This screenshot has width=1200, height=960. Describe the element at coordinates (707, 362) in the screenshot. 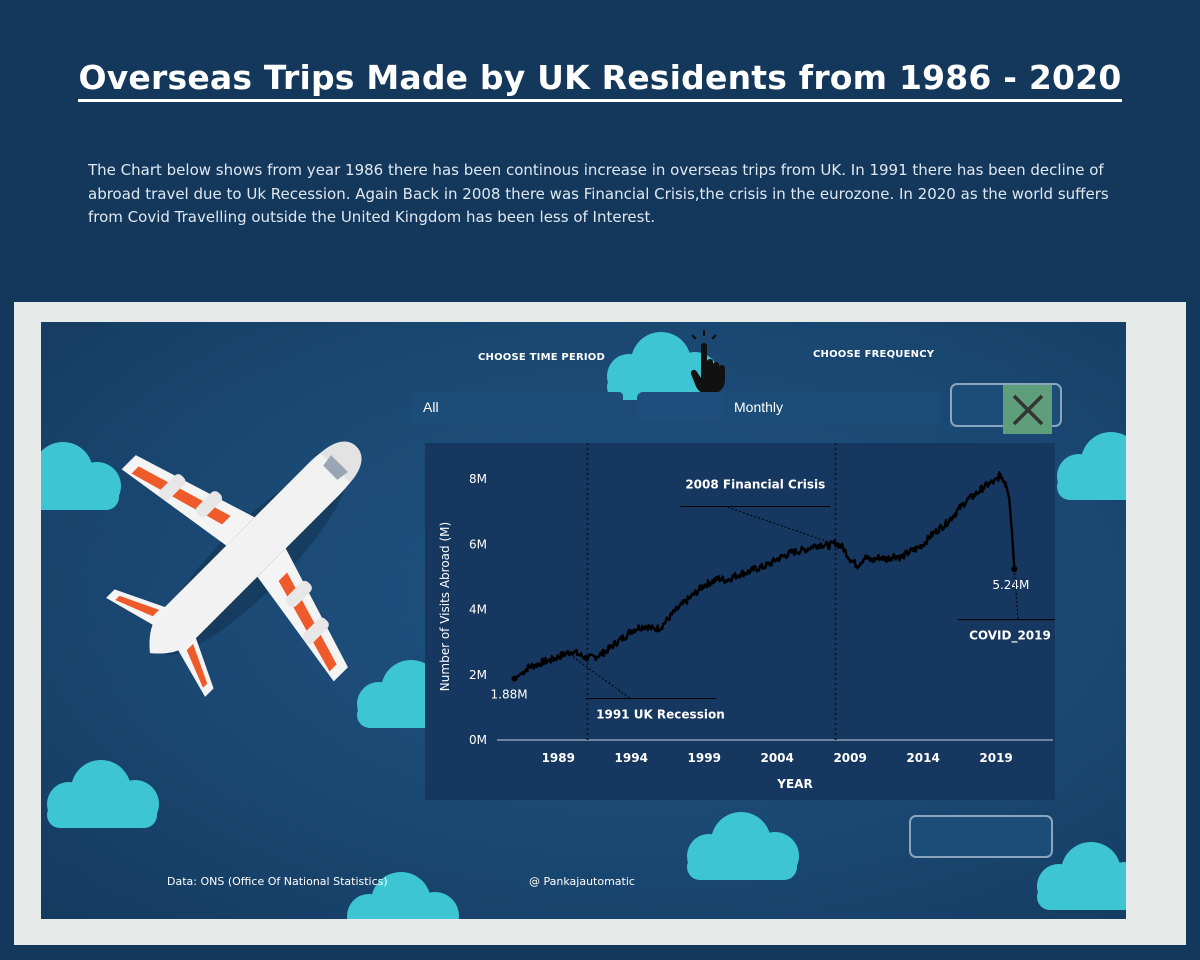

I see `hand-pointer-icon` at that location.